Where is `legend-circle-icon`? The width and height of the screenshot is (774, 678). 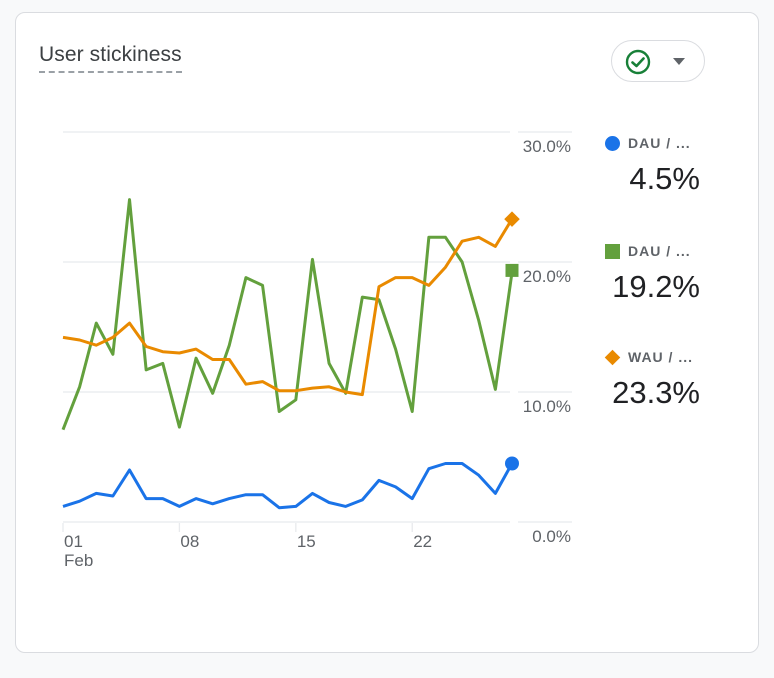
legend-circle-icon is located at coordinates (612, 143).